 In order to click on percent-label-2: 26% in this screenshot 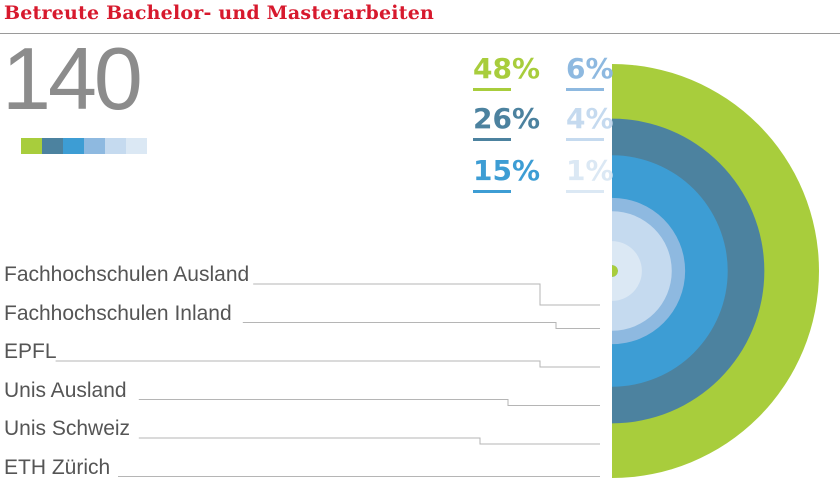, I will do `click(507, 118)`.